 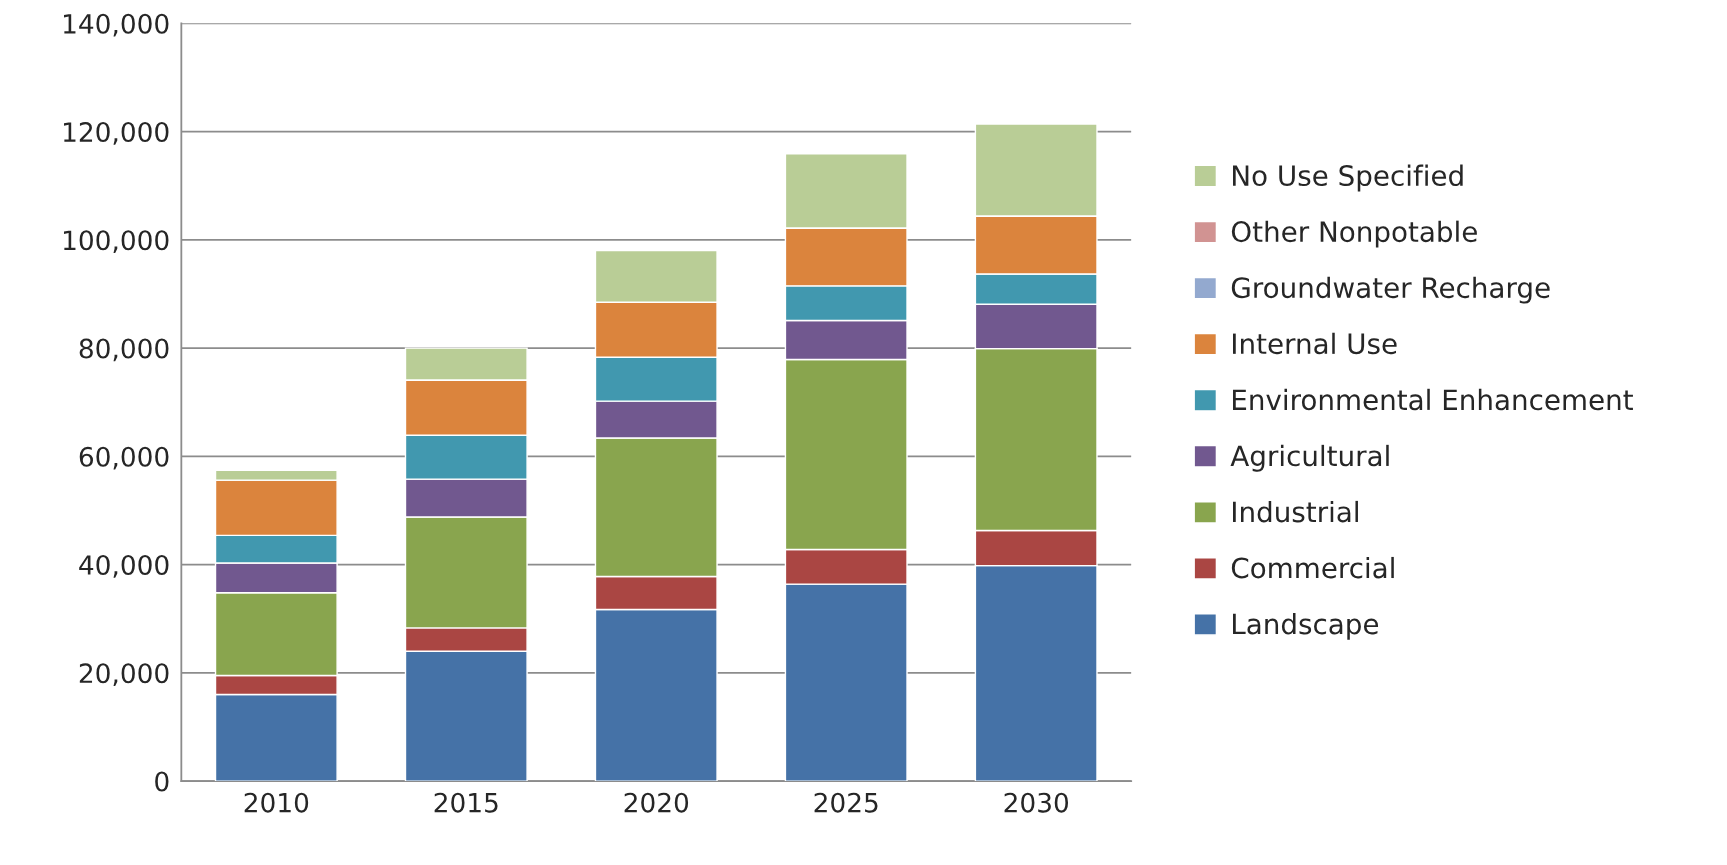 What do you see at coordinates (124, 458) in the screenshot?
I see `y-tick-label: 60,000` at bounding box center [124, 458].